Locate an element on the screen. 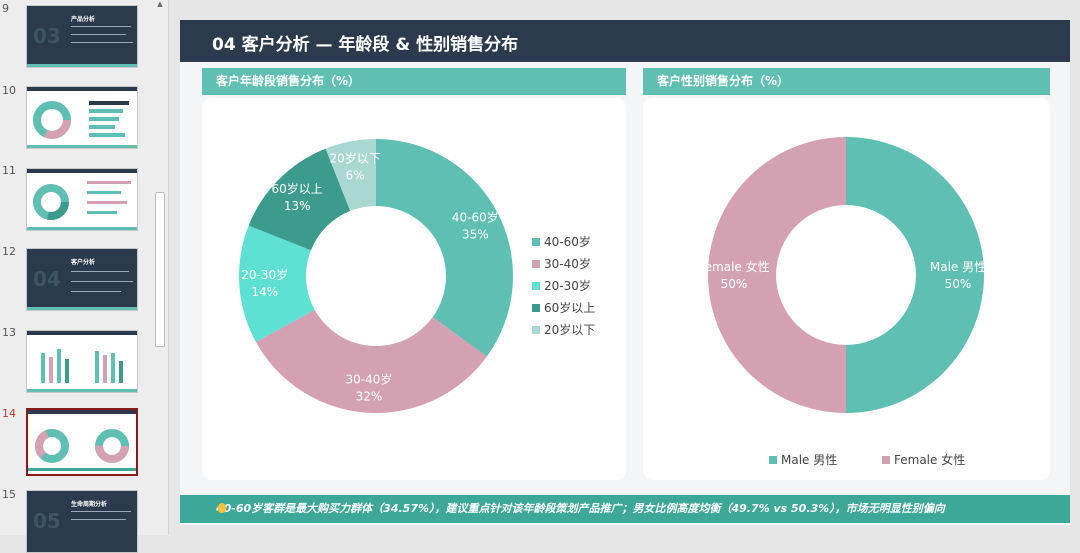  age-chart-title: 客户年龄段销售分布（%） is located at coordinates (414, 81).